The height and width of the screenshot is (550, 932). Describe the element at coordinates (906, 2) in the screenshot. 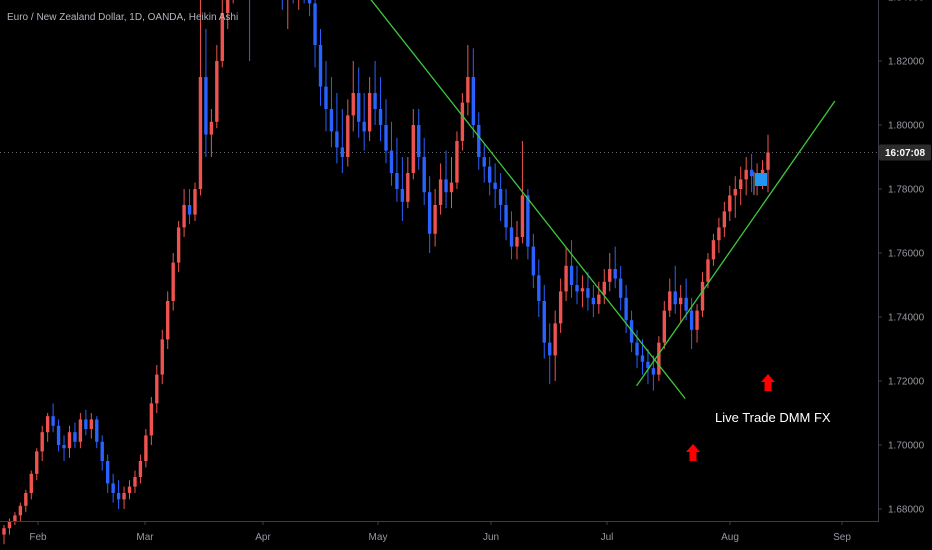

I see `y-tick-label: 1.84000` at that location.